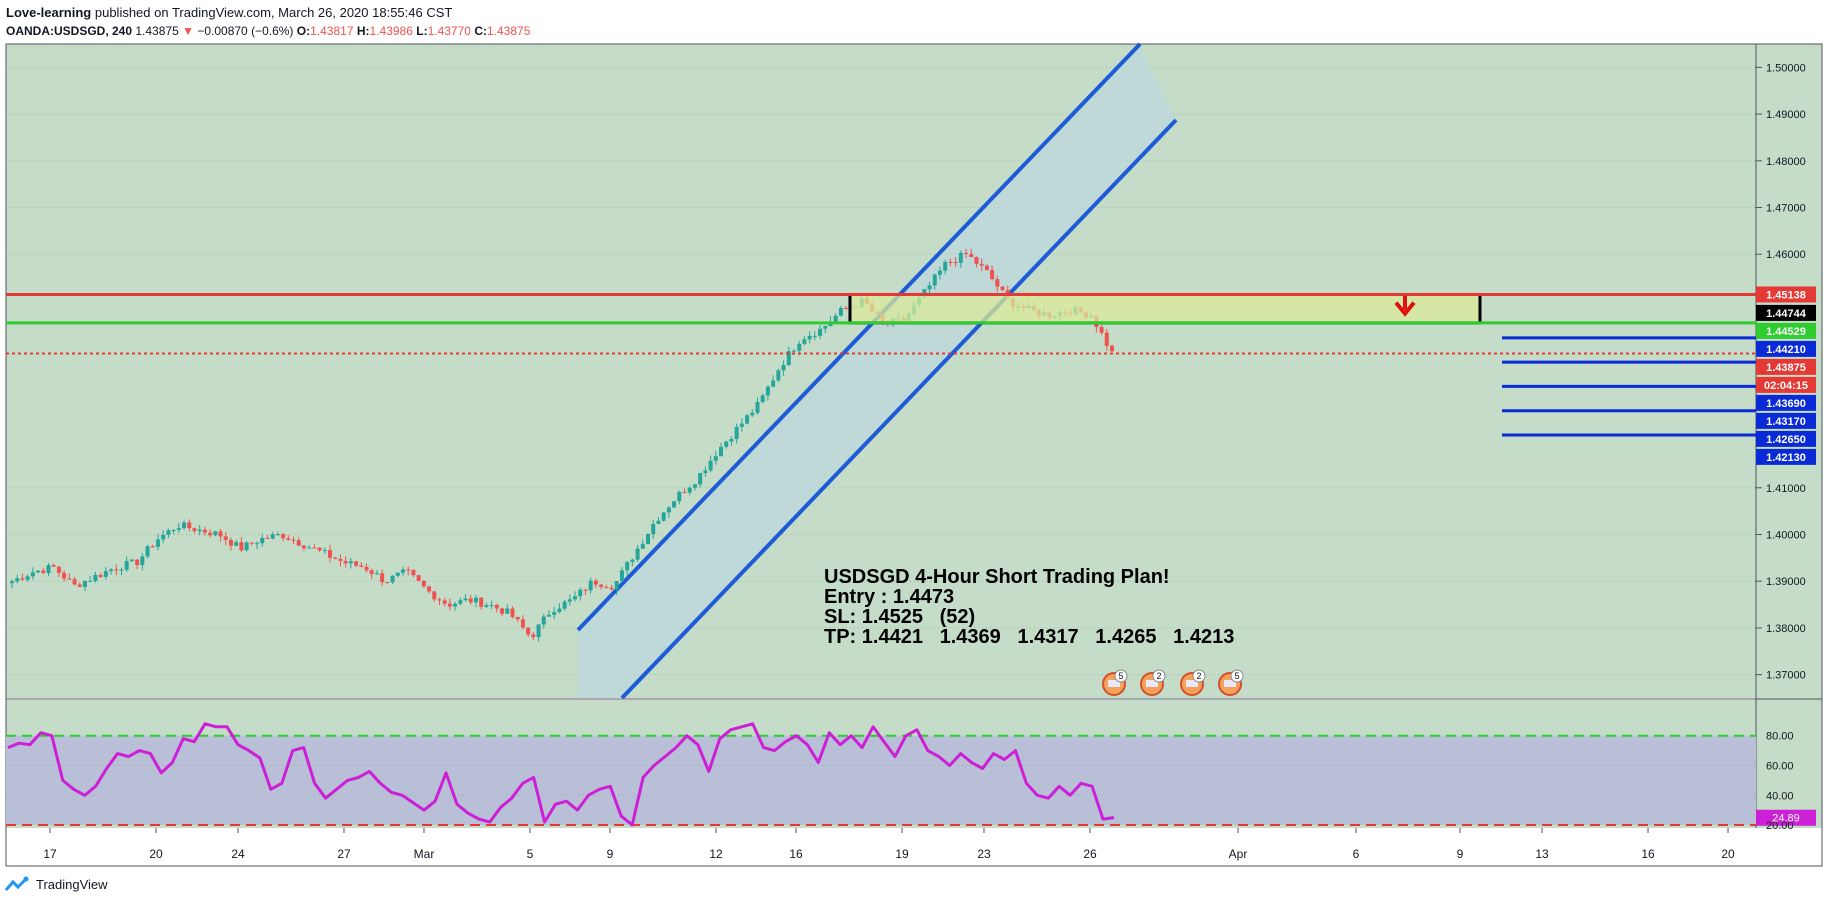  Describe the element at coordinates (1780, 826) in the screenshot. I see `rsi-tick-label: 20.00` at that location.